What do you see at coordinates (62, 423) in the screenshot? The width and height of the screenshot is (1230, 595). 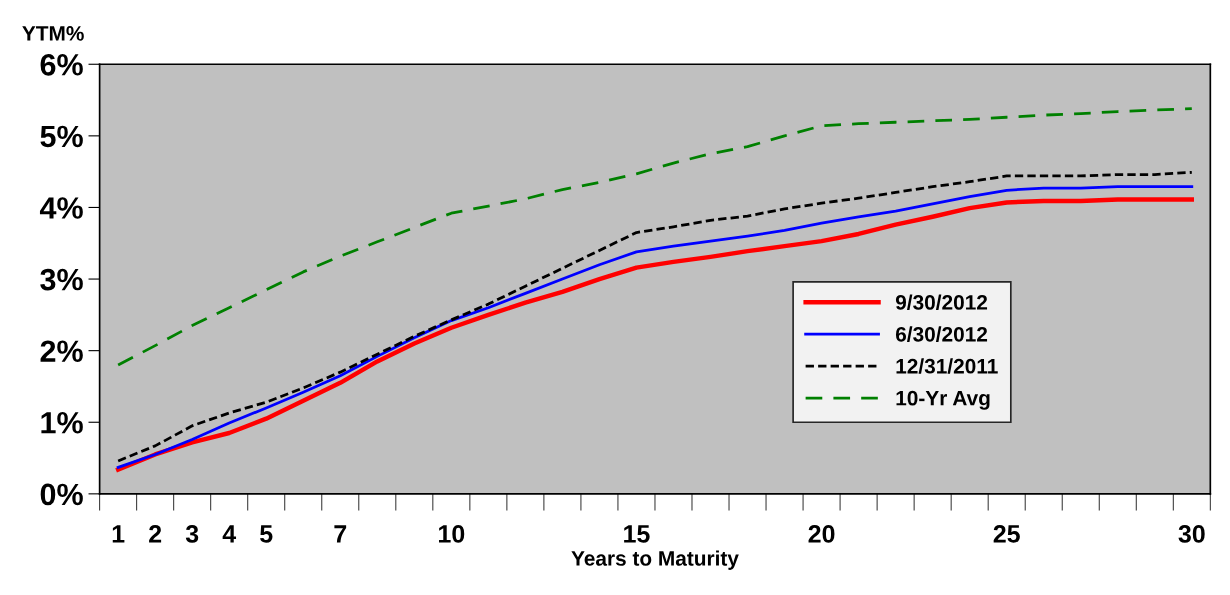 I see `y-tick-label: 1%` at bounding box center [62, 423].